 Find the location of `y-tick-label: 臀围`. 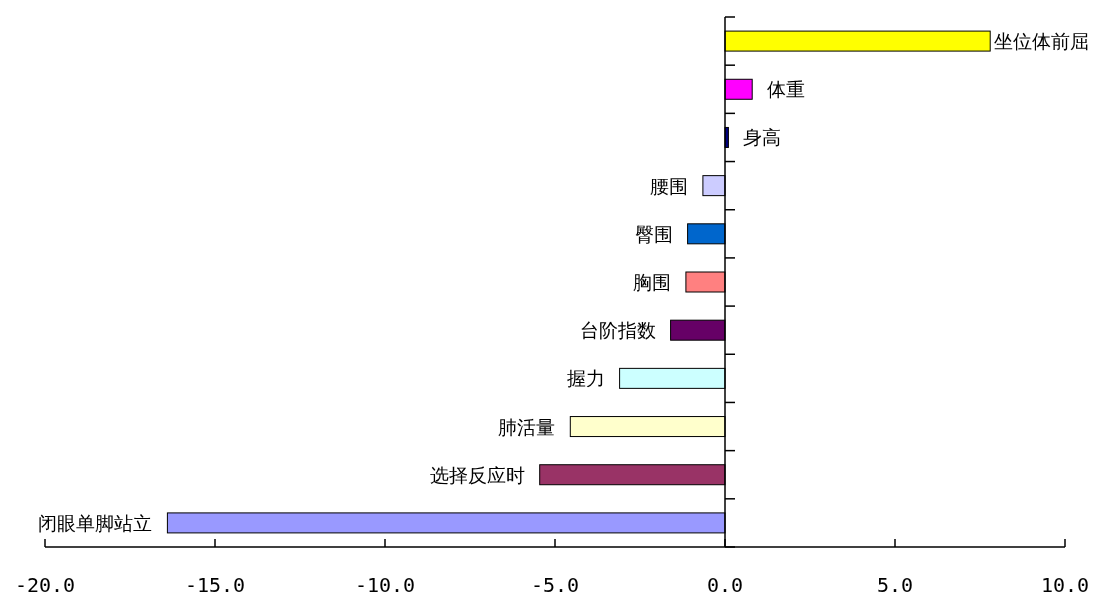

y-tick-label: 臀围 is located at coordinates (653, 233).